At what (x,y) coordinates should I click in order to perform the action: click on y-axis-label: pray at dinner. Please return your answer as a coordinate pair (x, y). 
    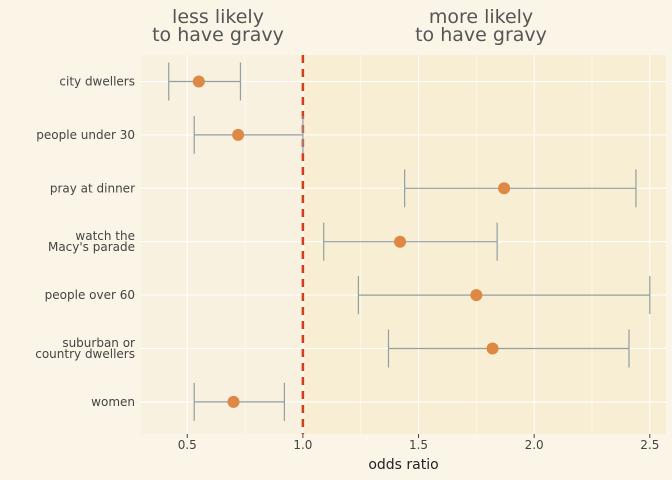
    Looking at the image, I should click on (92, 188).